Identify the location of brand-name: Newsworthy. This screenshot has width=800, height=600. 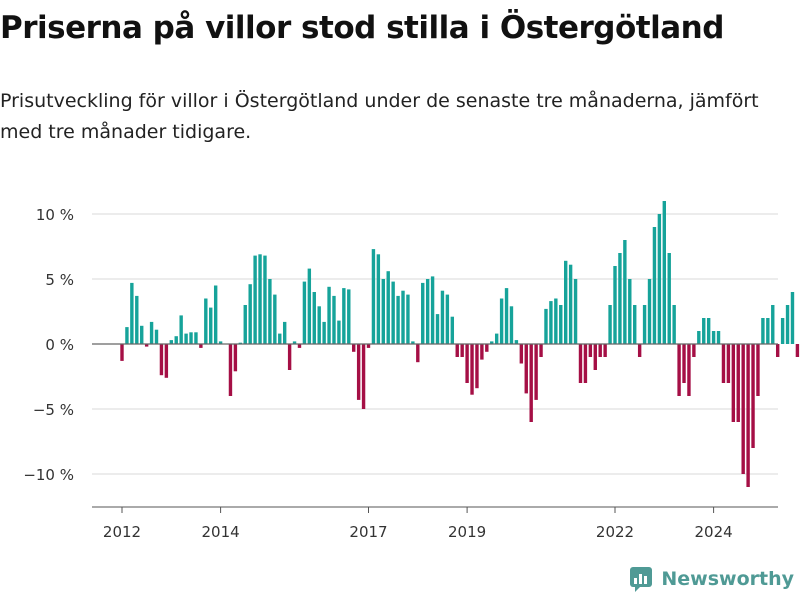
(727, 579).